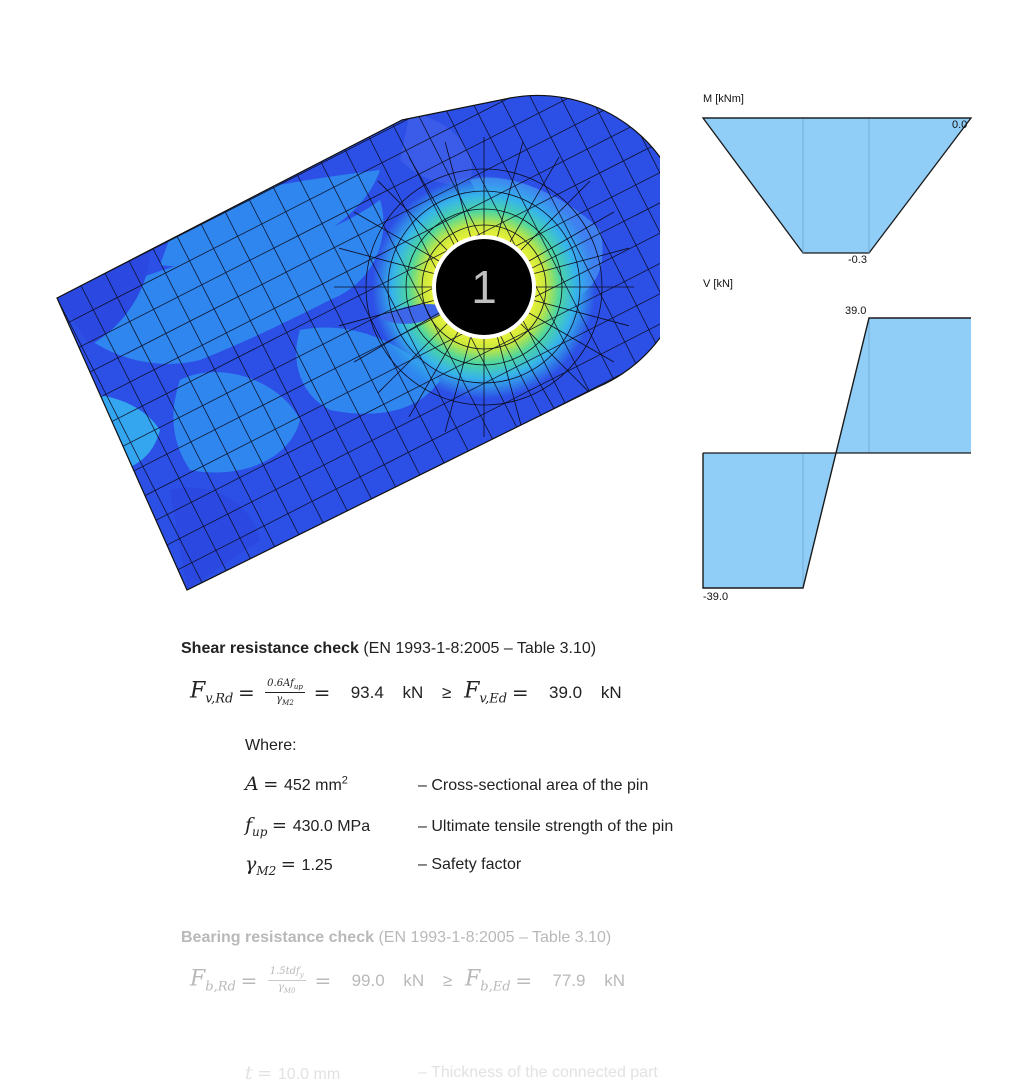  Describe the element at coordinates (308, 826) in the screenshot. I see `param-row-fup: fup = 430.0 MPa` at that location.